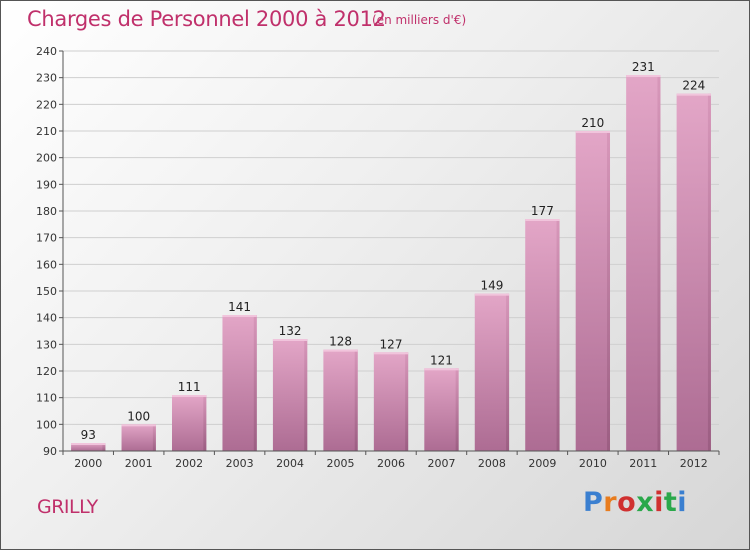 The height and width of the screenshot is (550, 750). Describe the element at coordinates (240, 463) in the screenshot. I see `x-tick-label: 2003` at that location.